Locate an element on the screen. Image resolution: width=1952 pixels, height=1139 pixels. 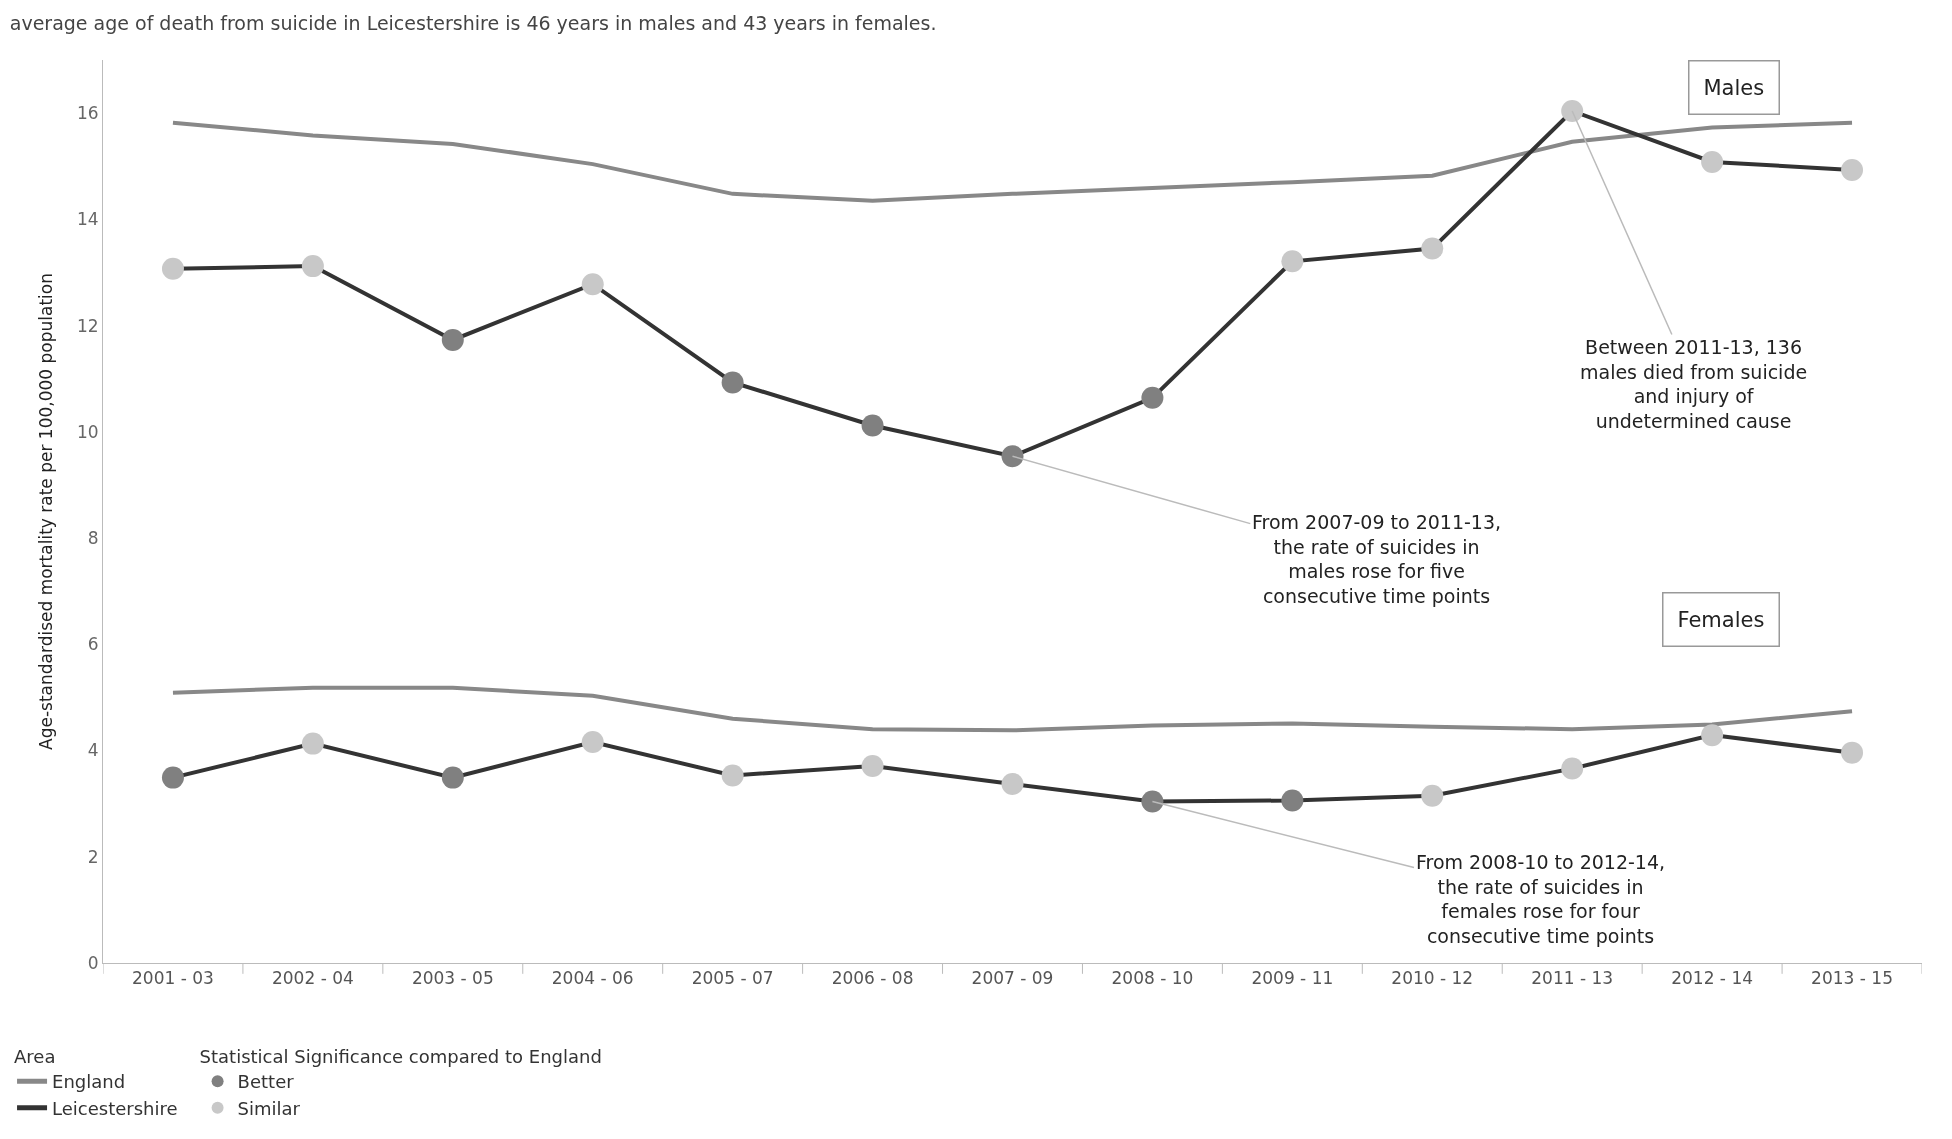
x-tick-label: 2004 - 06 is located at coordinates (592, 978).